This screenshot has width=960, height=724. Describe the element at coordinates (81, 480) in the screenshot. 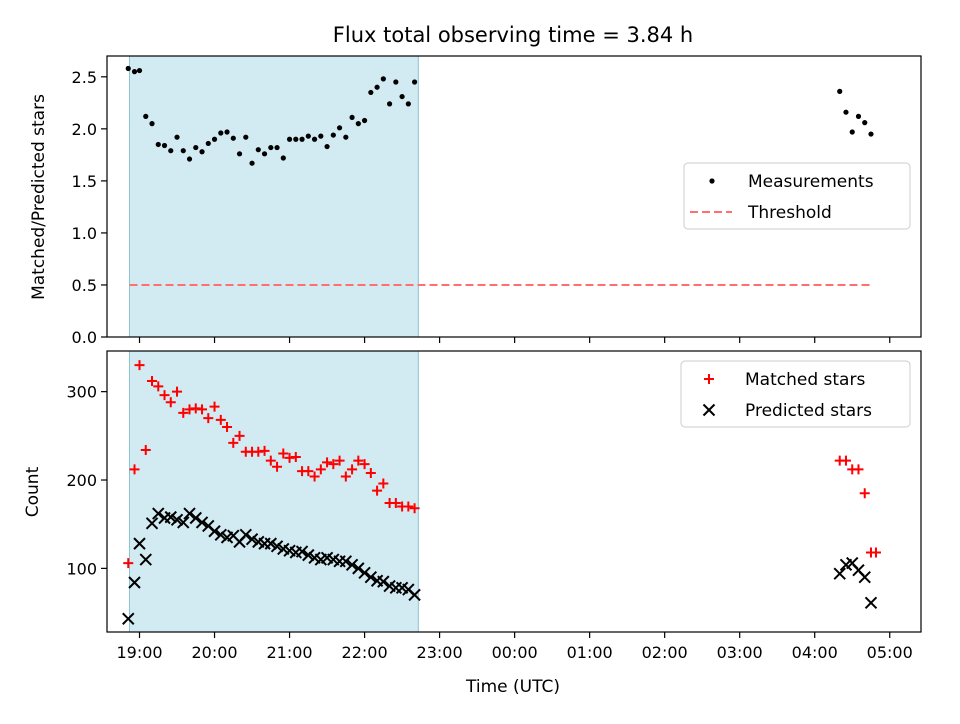

I see `y-tick-label: 200` at that location.